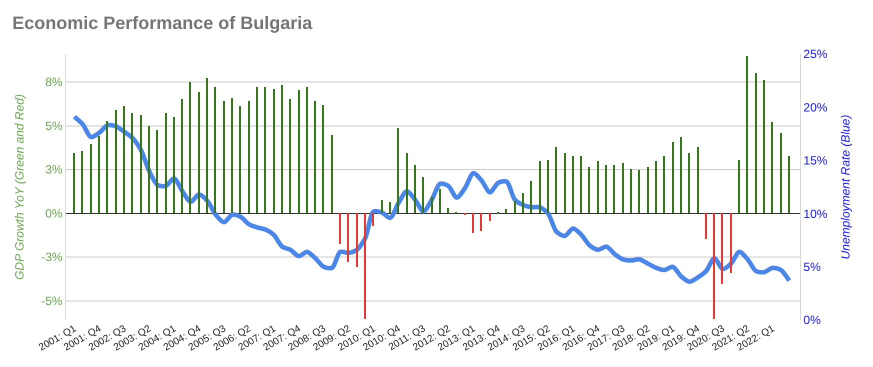  What do you see at coordinates (845, 187) in the screenshot?
I see `y2-axis-title: Unemployment Rate (Blue)` at bounding box center [845, 187].